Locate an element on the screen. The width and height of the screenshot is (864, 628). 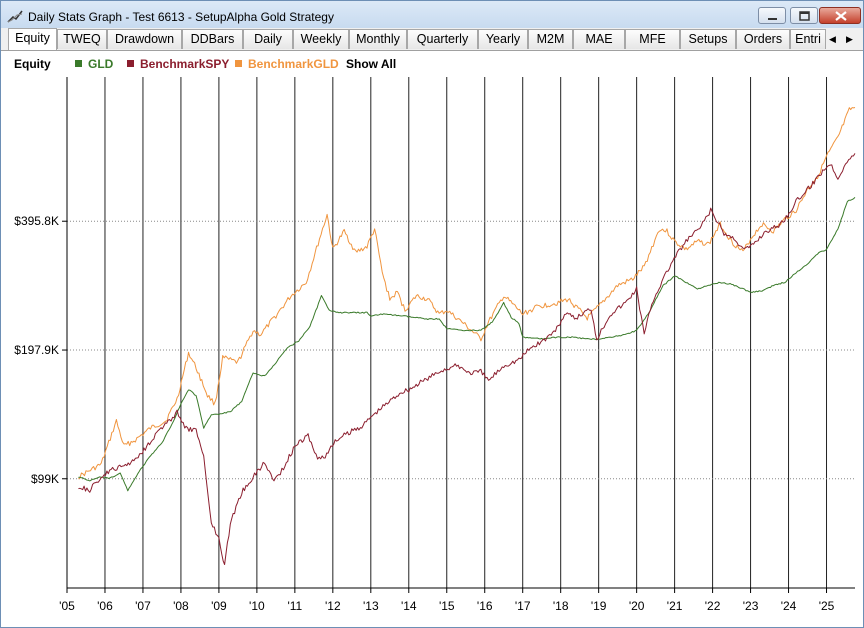
tab-weekly: Weekly is located at coordinates (321, 39).